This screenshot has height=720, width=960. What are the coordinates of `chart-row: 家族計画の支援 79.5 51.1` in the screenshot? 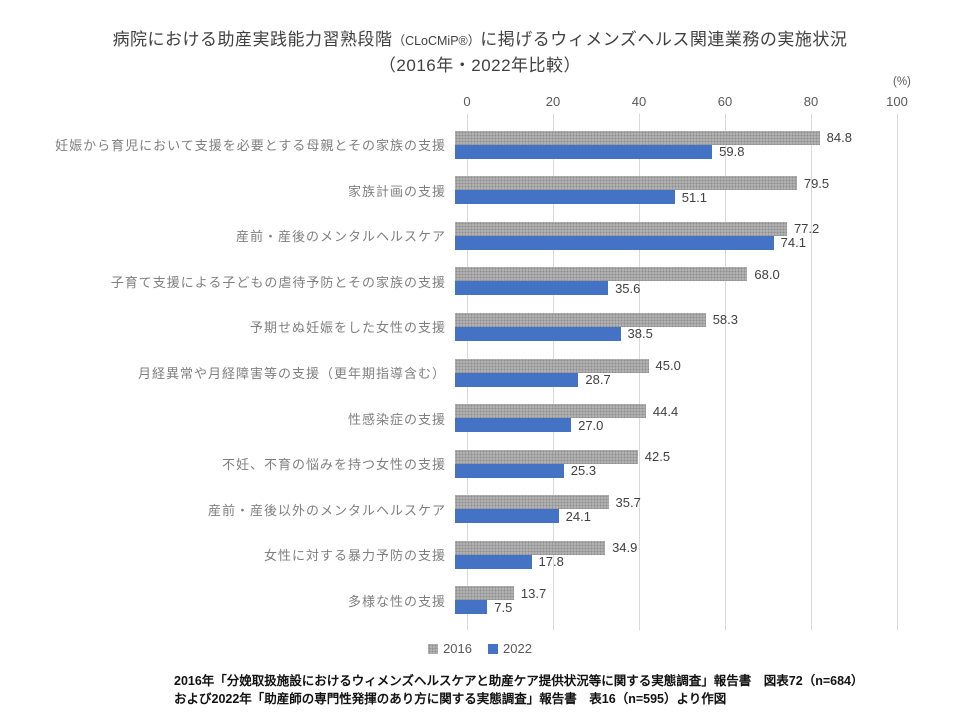 It's located at (480, 191).